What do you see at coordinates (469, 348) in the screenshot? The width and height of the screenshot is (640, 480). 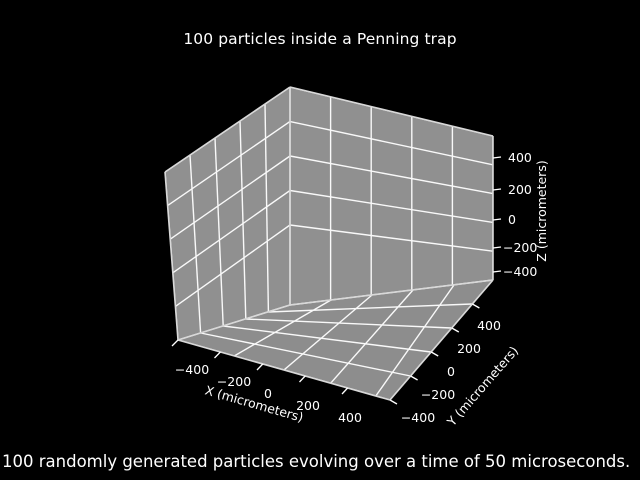 I see `y-tick-label: 200` at bounding box center [469, 348].